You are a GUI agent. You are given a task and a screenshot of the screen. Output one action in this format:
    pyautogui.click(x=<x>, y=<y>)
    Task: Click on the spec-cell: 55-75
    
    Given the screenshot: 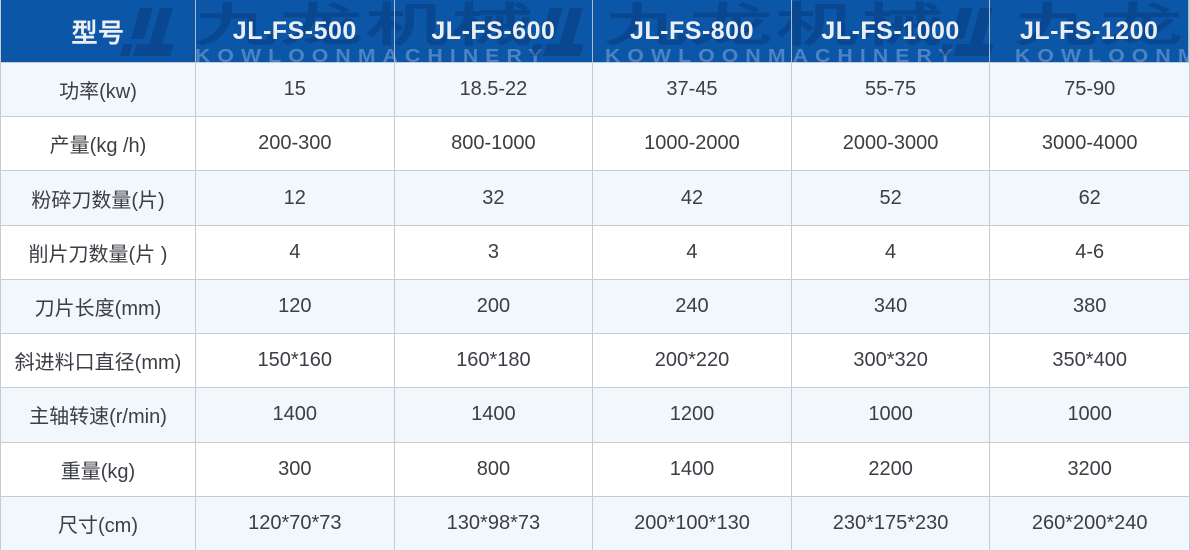 What is the action you would take?
    pyautogui.click(x=891, y=90)
    